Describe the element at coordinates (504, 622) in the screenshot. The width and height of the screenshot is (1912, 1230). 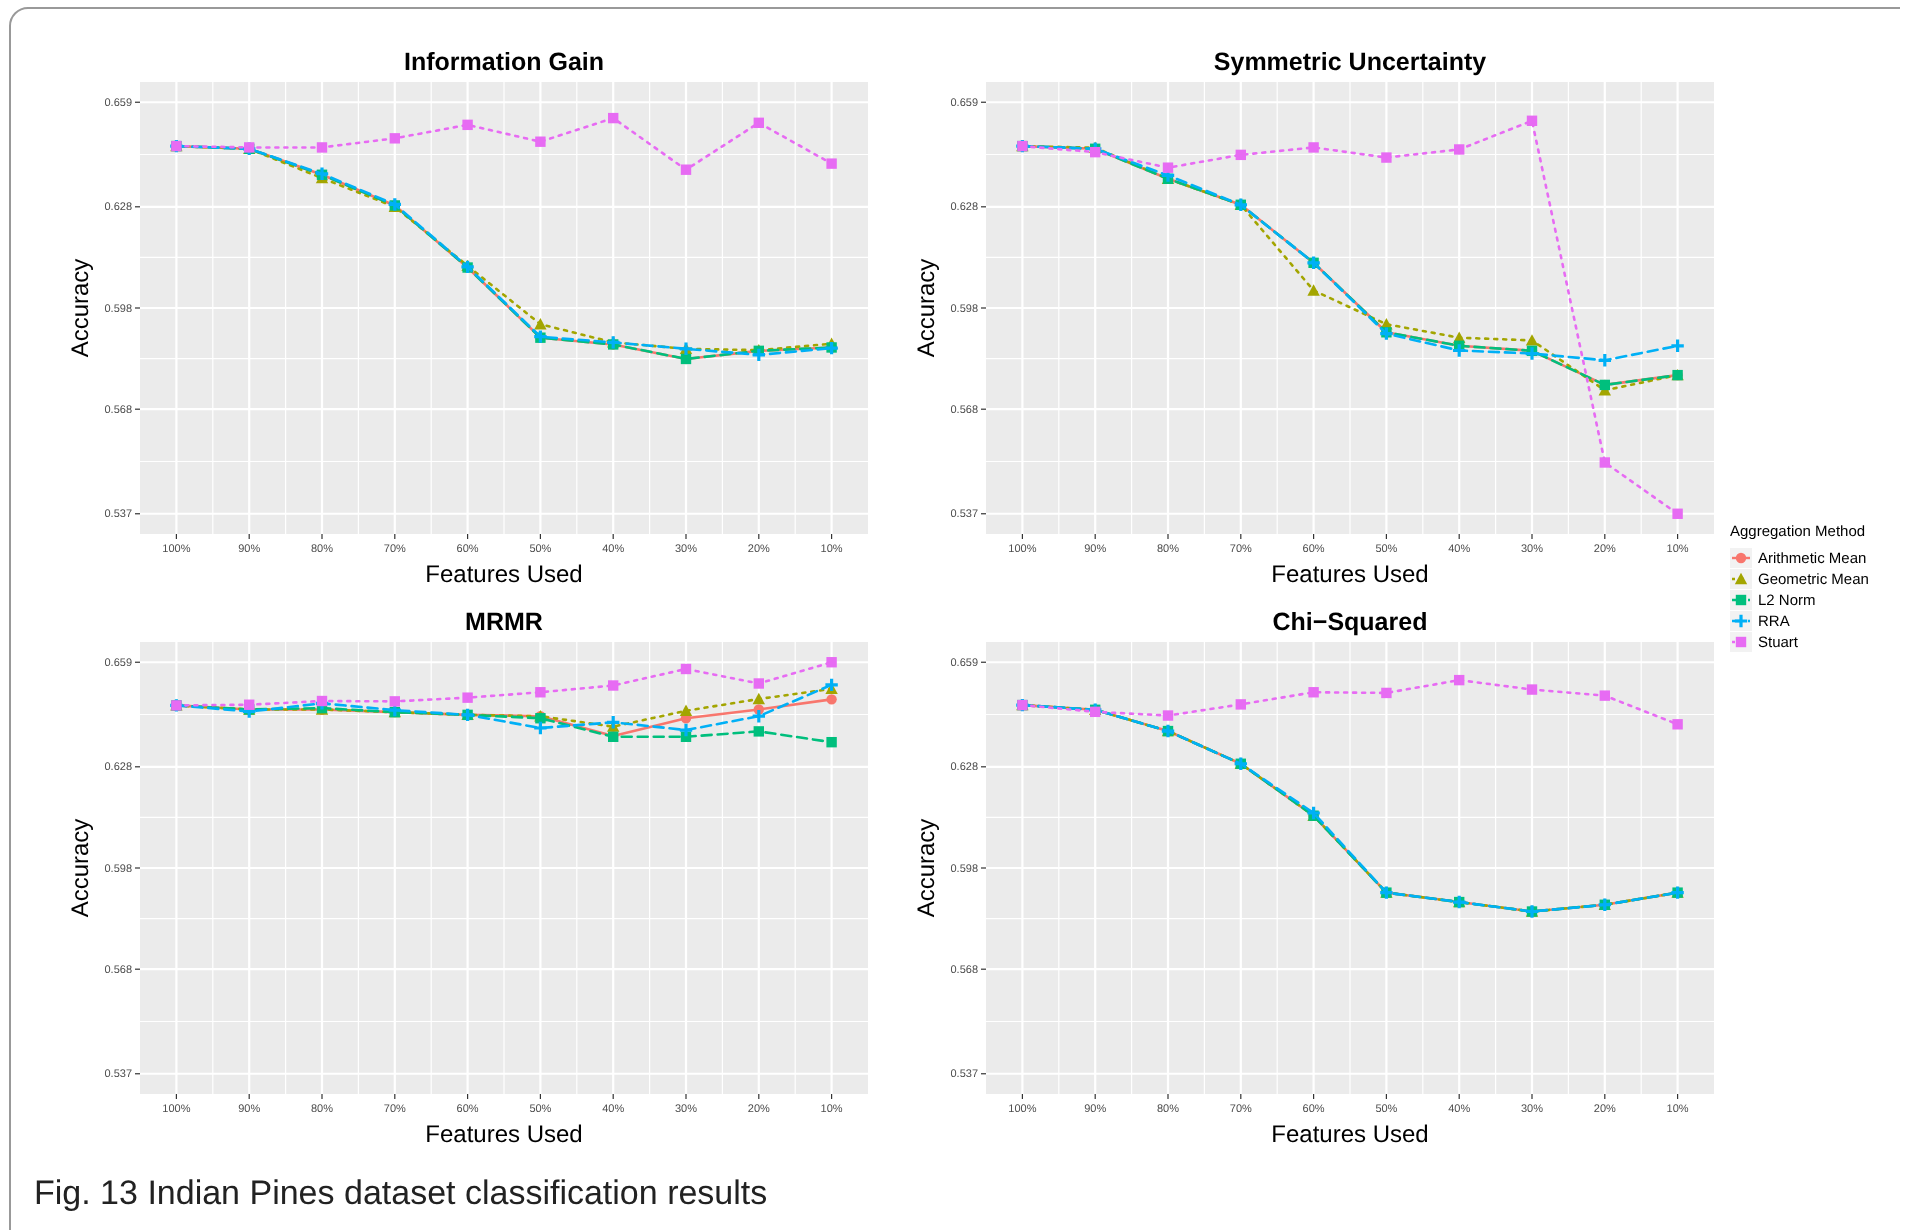
I see `chart-title: MRMR` at that location.